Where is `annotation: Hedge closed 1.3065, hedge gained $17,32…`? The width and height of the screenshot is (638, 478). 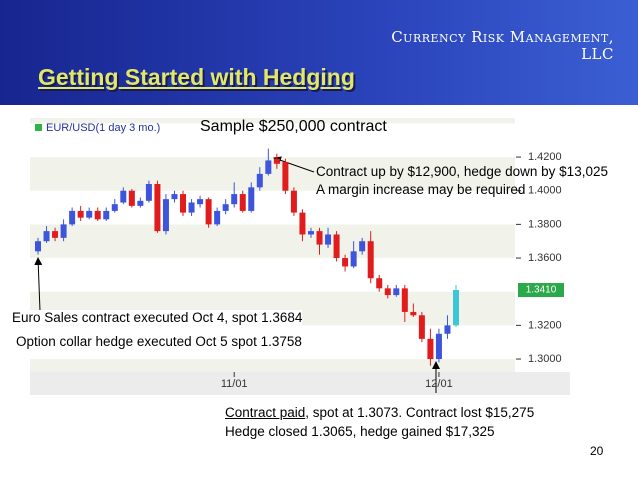
annotation: Hedge closed 1.3065, hedge gained $17,32… is located at coordinates (360, 431).